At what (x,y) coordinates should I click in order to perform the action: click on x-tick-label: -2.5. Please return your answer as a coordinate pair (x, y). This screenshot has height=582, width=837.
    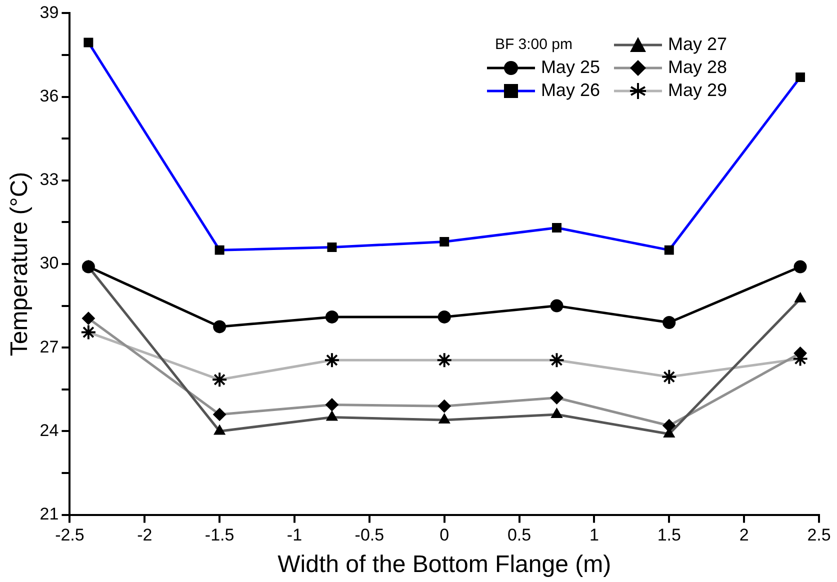
    Looking at the image, I should click on (69, 535).